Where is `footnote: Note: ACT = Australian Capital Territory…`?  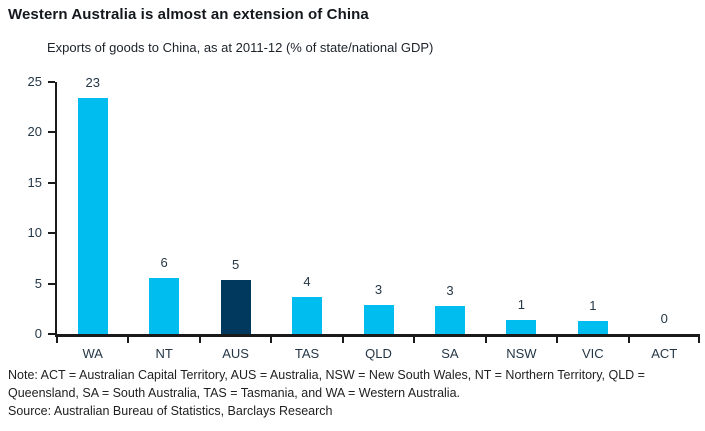
footnote: Note: ACT = Australian Capital Territory… is located at coordinates (326, 384).